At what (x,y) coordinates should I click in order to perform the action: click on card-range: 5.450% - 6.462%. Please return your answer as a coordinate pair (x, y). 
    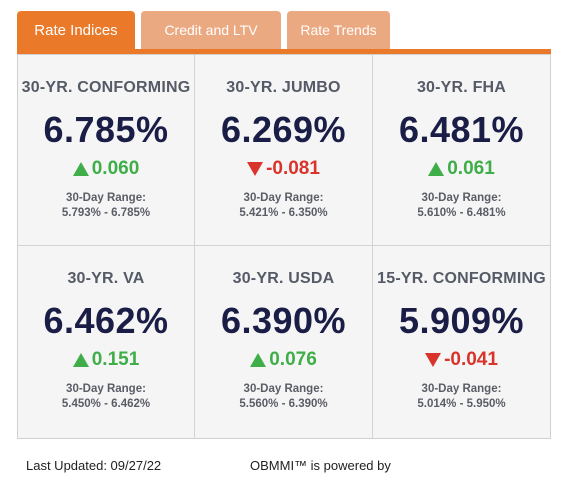
    Looking at the image, I should click on (106, 404).